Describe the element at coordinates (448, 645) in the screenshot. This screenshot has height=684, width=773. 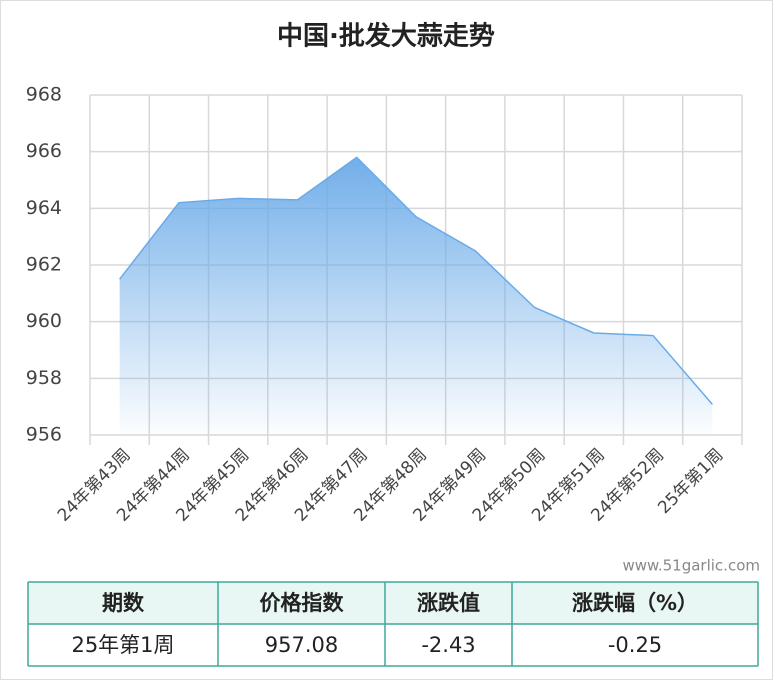
I see `table-cell: -2.43` at that location.